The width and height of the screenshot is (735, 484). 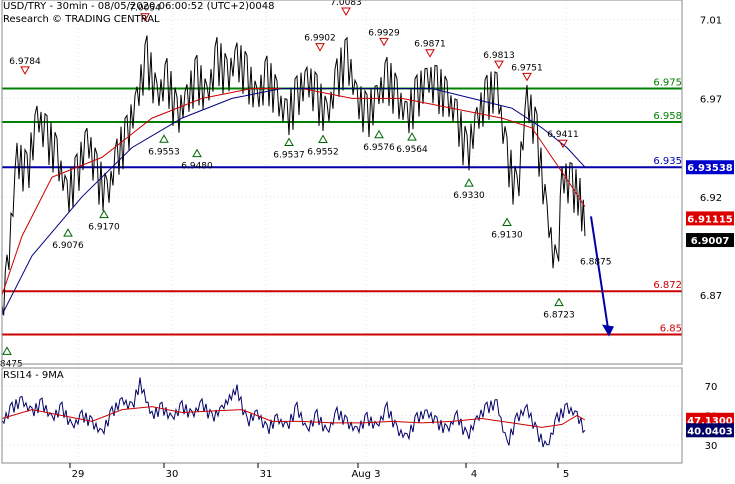 I want to click on swing-high-label: 6.9751, so click(x=527, y=68).